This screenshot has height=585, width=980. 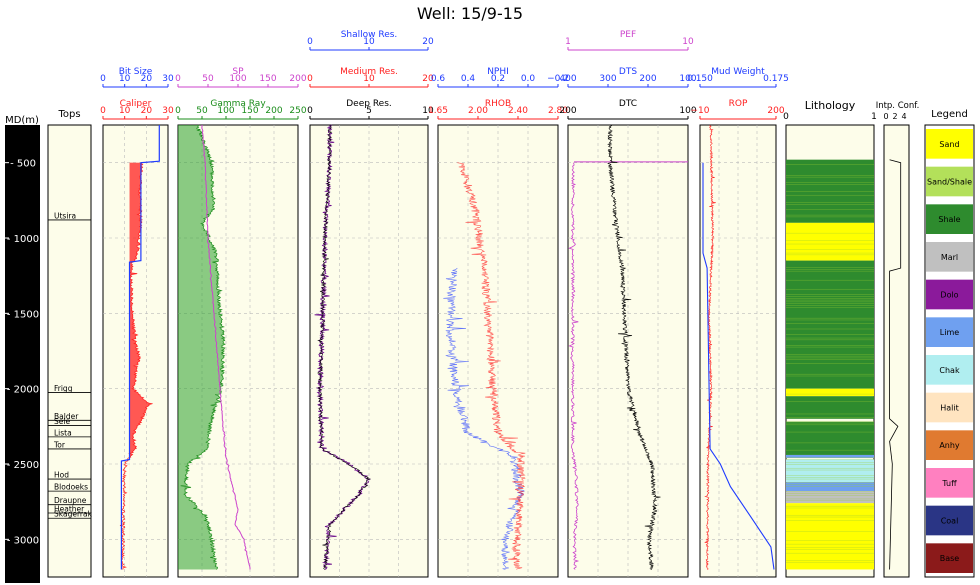 I want to click on bit-size-curve-name: Bit Size, so click(x=136, y=72).